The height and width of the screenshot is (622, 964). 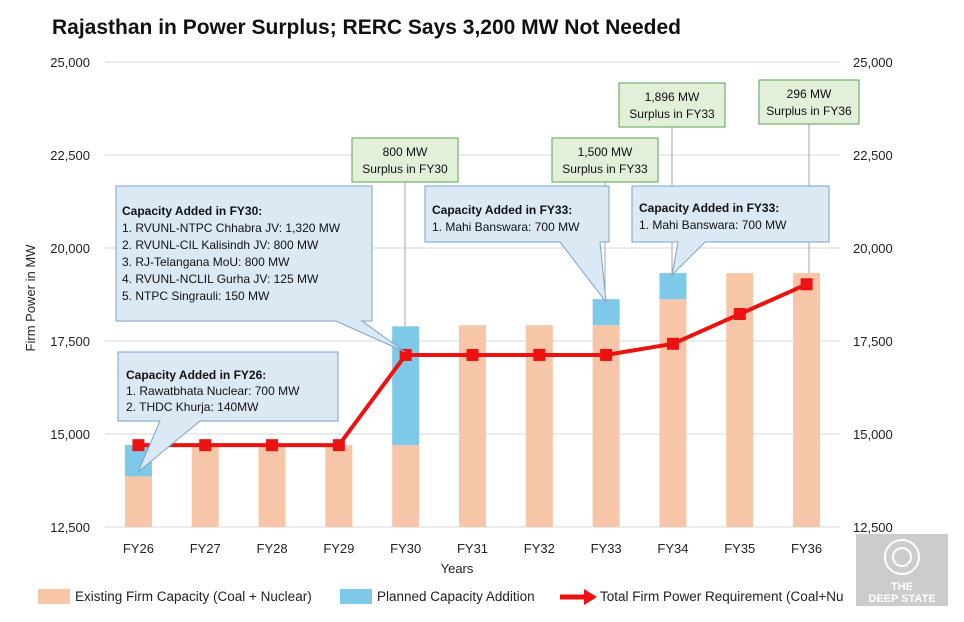 I want to click on surplus-label-fy33: 1,500 MW Surplus in FY33, so click(x=605, y=160).